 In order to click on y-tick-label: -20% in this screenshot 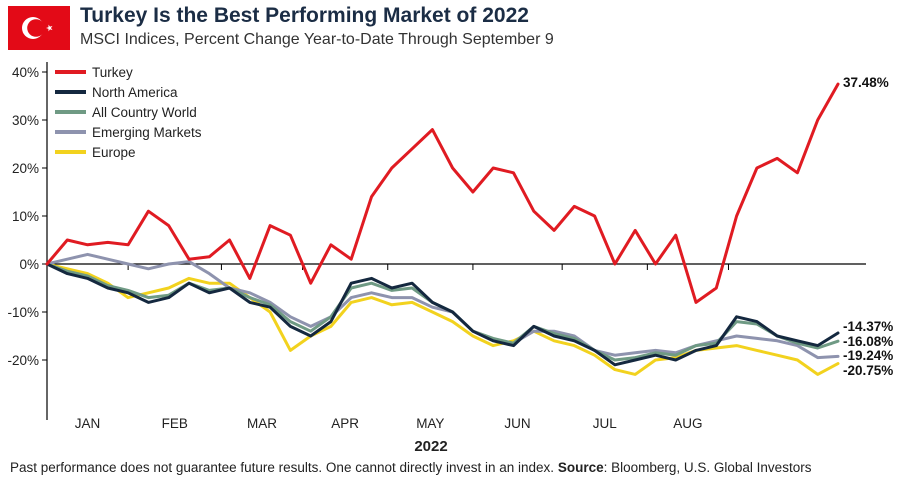, I will do `click(23, 360)`.